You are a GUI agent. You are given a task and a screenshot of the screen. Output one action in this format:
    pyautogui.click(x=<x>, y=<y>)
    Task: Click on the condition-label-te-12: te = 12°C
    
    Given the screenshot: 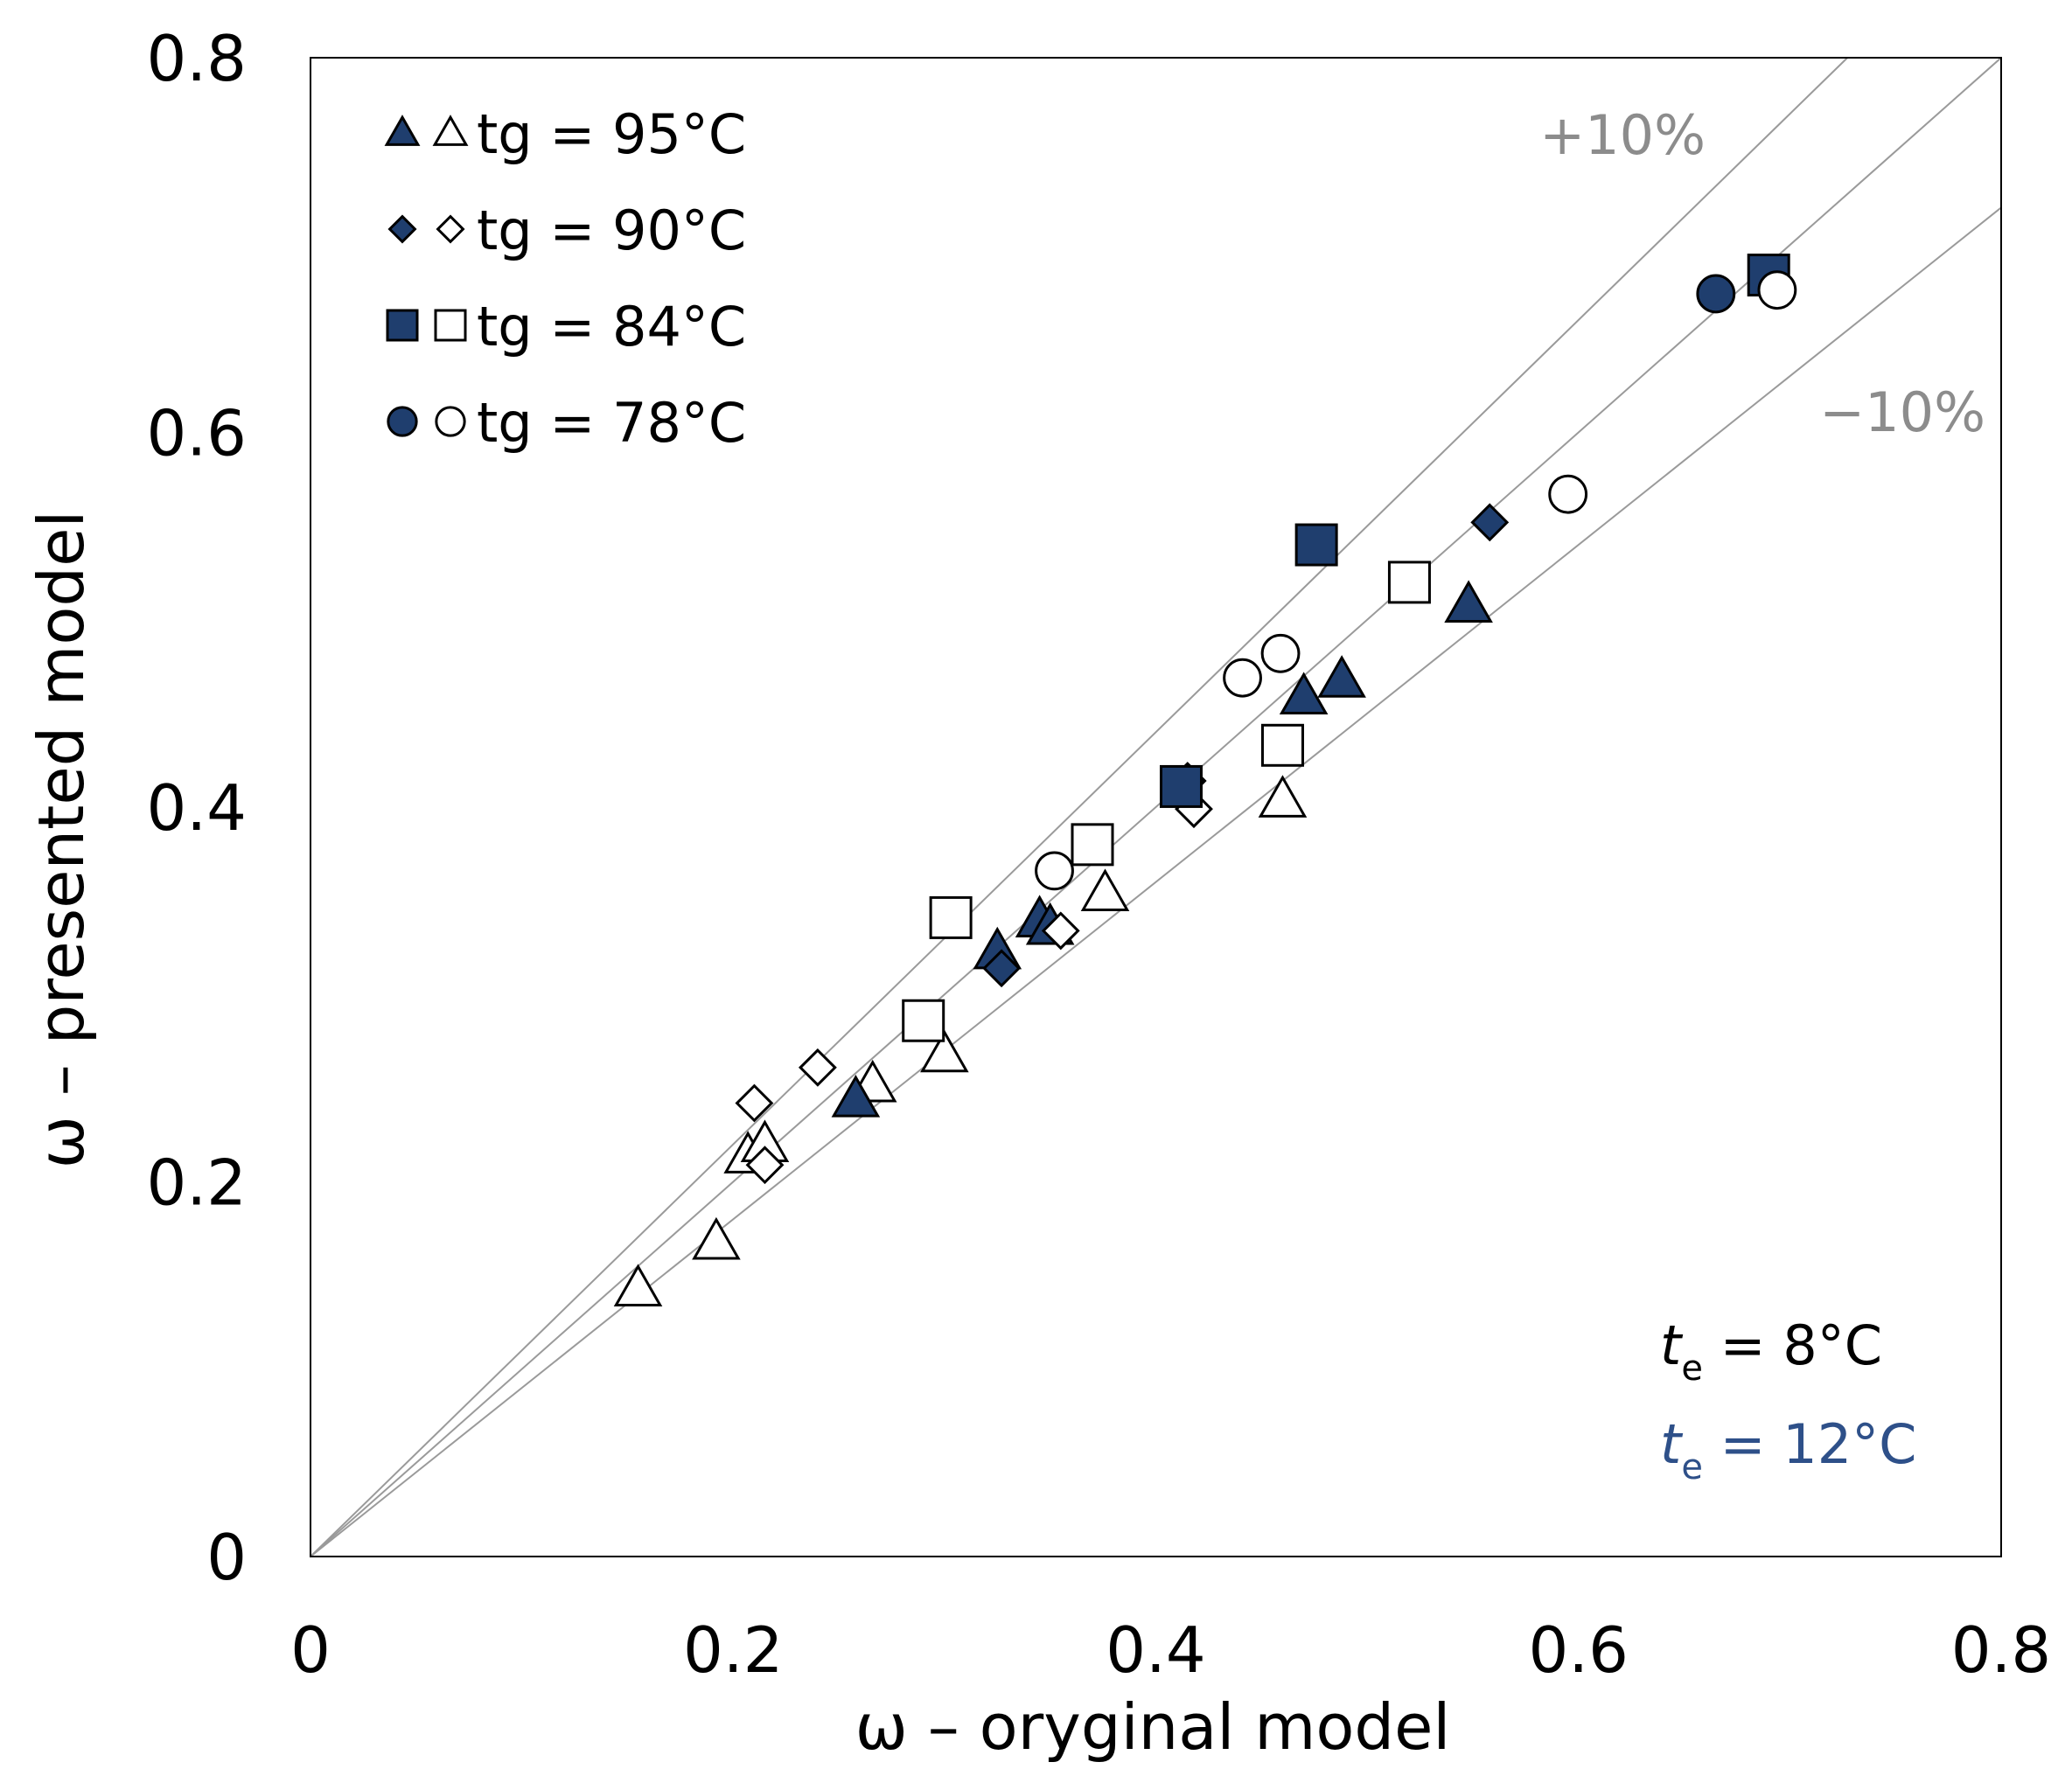 What is the action you would take?
    pyautogui.click(x=1788, y=1449)
    